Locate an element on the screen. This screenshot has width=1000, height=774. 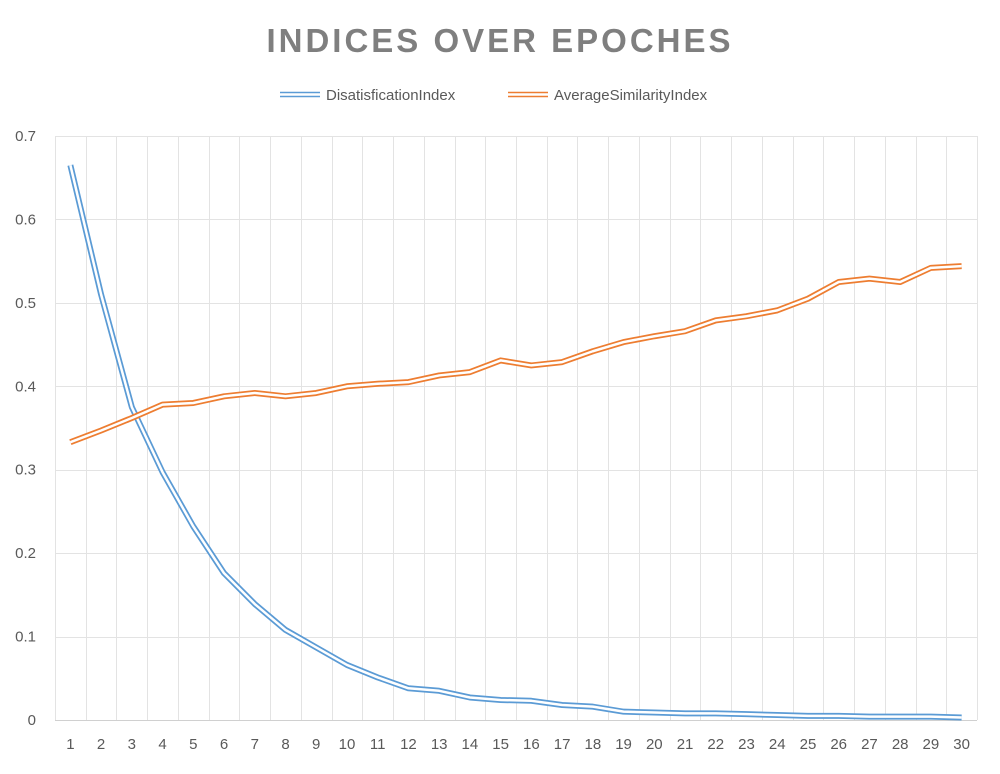
y-tick-label: 0.2 is located at coordinates (25, 553).